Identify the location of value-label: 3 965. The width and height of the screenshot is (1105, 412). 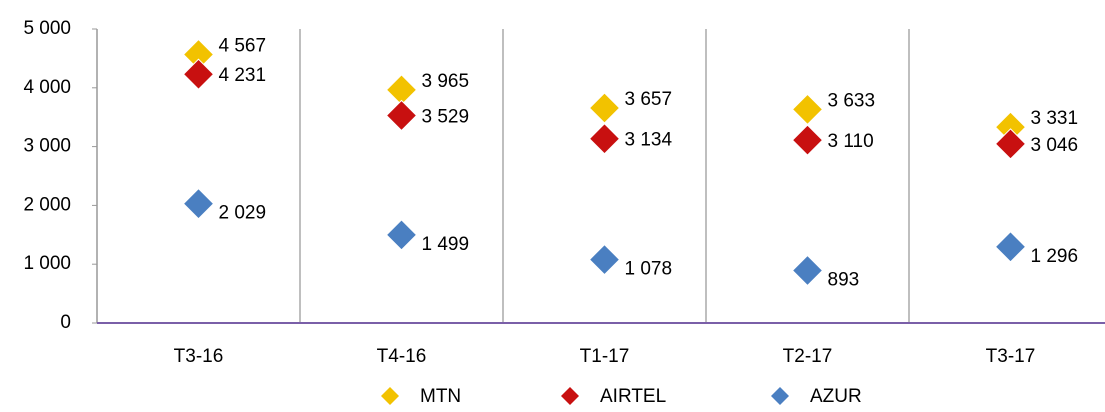
(446, 81).